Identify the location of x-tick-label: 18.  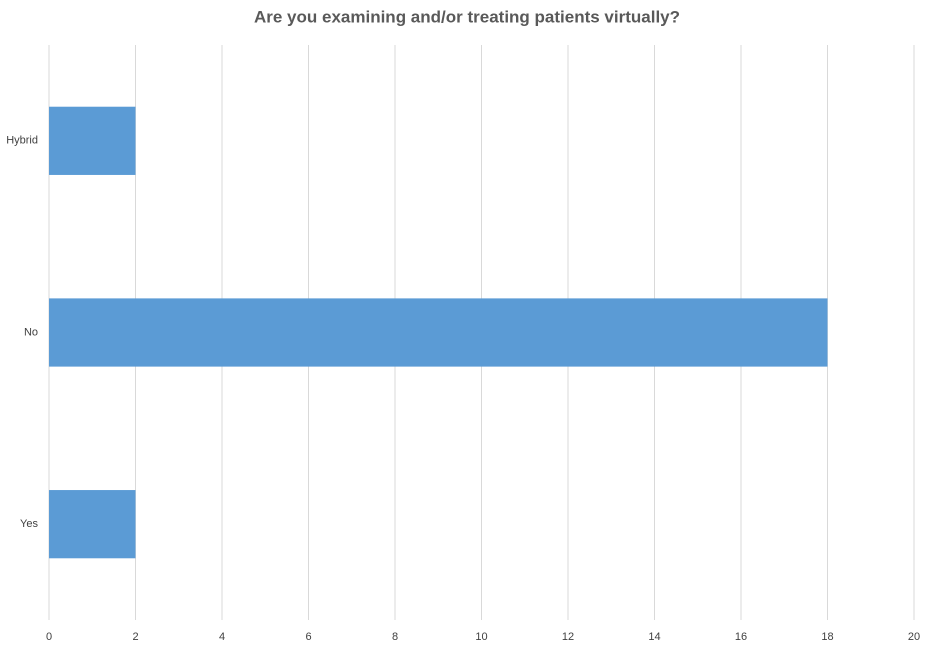
(827, 637).